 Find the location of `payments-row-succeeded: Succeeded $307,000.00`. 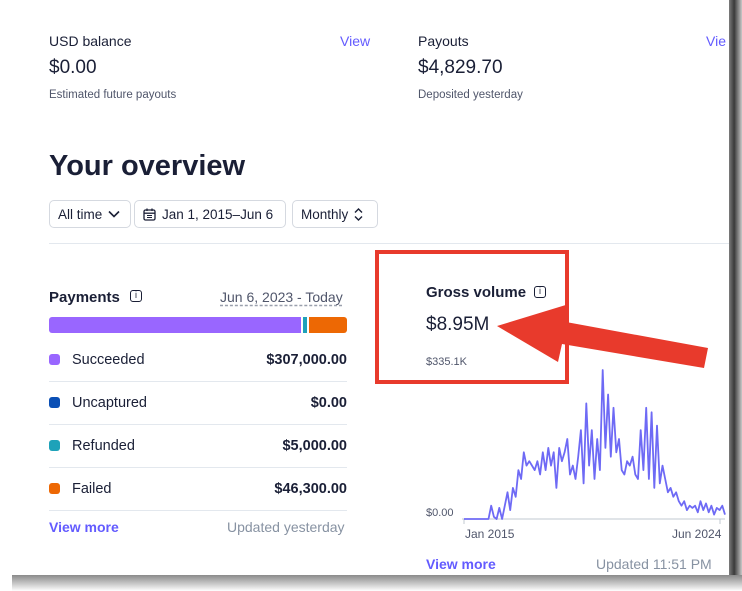

payments-row-succeeded: Succeeded $307,000.00 is located at coordinates (198, 360).